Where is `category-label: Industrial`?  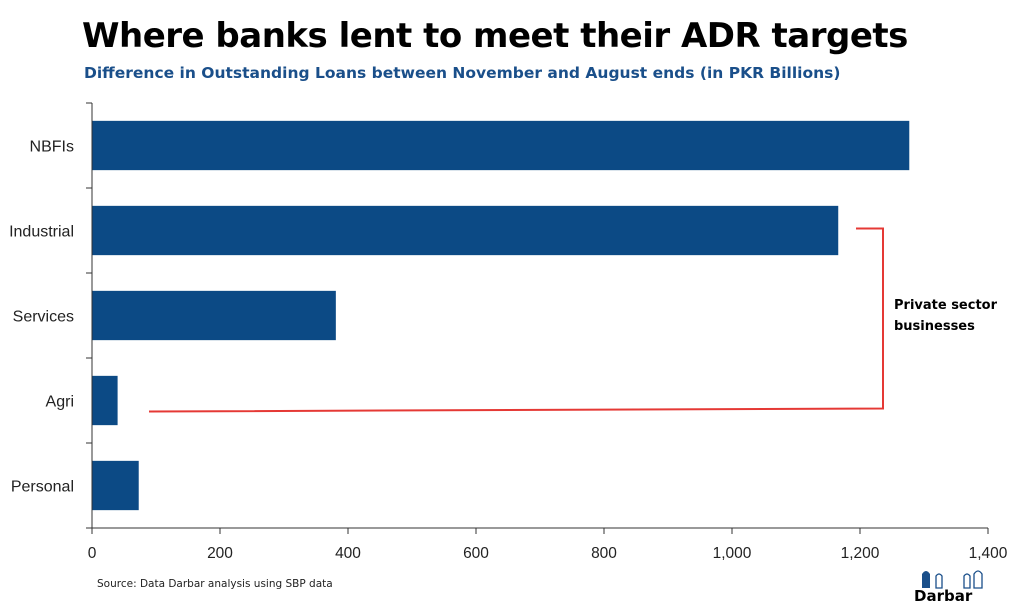
category-label: Industrial is located at coordinates (41, 232).